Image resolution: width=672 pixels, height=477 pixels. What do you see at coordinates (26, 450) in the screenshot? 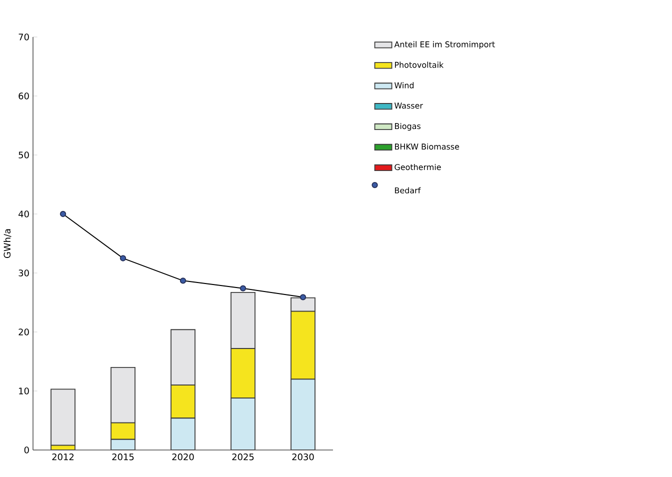
I see `y-tick-label: 0` at bounding box center [26, 450].